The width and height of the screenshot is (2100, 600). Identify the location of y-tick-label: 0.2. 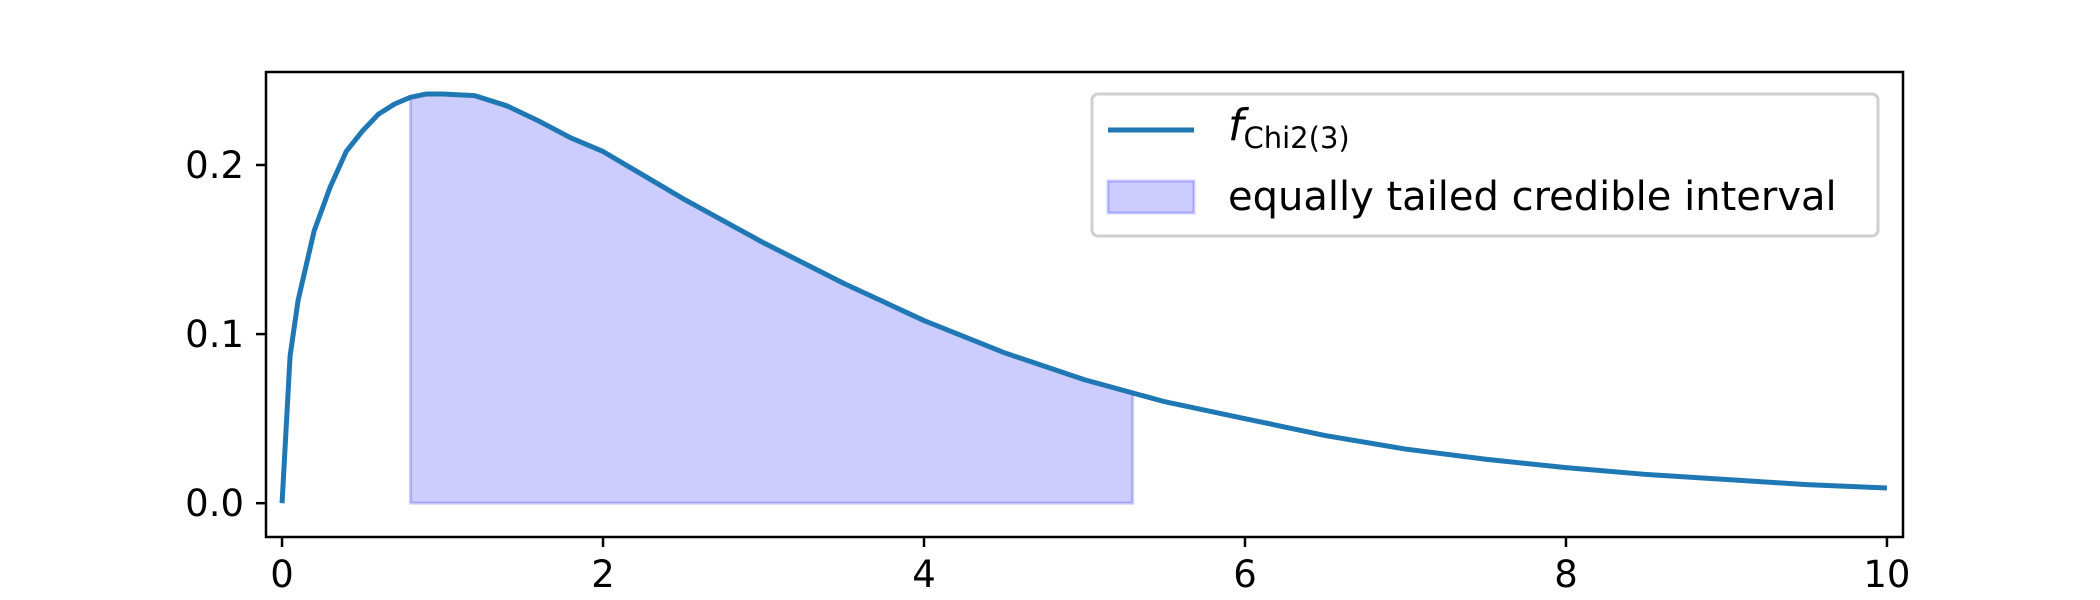
(214, 165).